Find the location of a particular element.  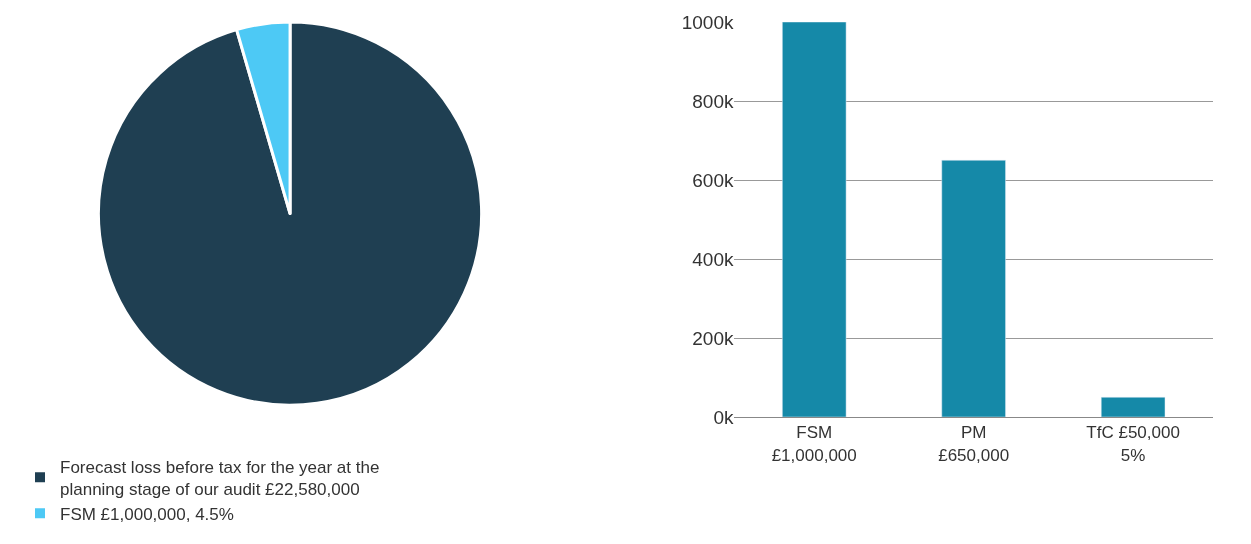

x-tick-label: FSM £1,000,000 is located at coordinates (814, 444).